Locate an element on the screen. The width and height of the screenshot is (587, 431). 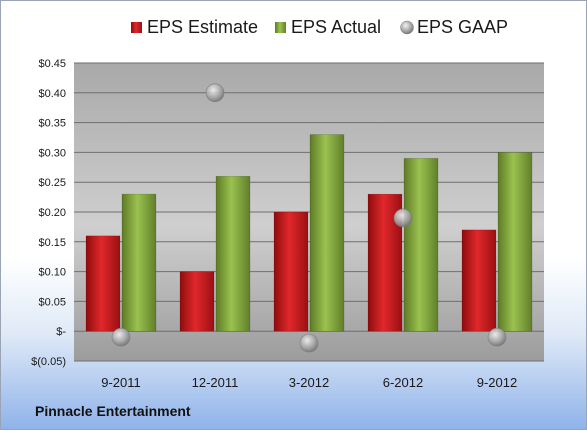
x-category-label: 3-2012 is located at coordinates (309, 382).